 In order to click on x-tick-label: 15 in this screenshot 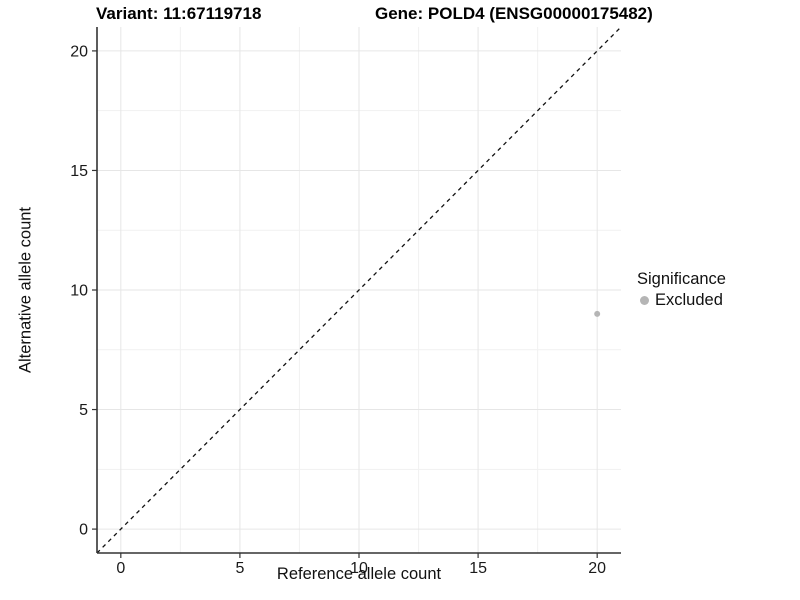, I will do `click(478, 568)`.